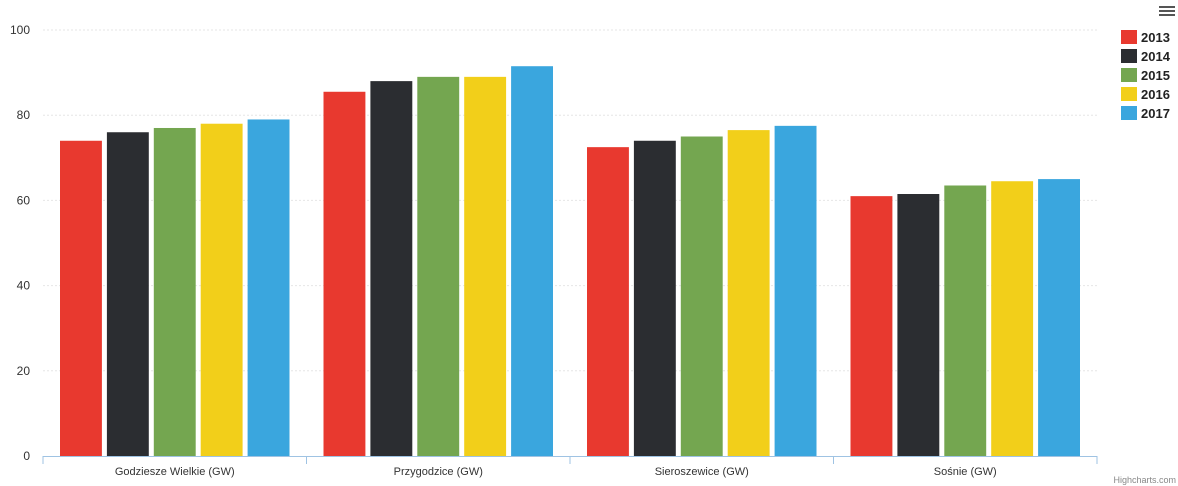  Describe the element at coordinates (26, 456) in the screenshot. I see `y-tick-label: 0` at that location.